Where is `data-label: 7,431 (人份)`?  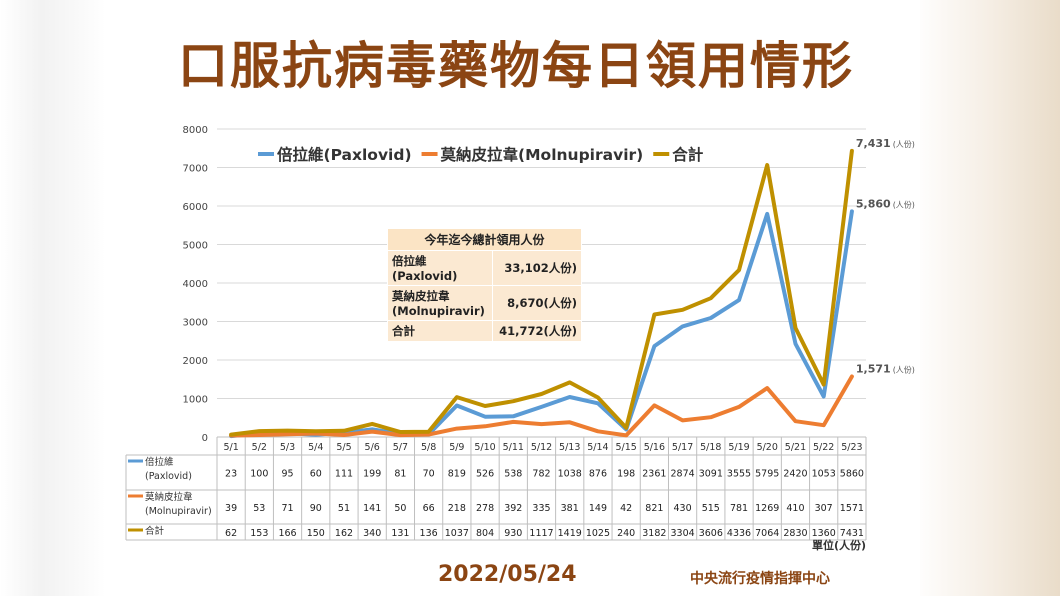
data-label: 7,431 (人份) is located at coordinates (885, 143).